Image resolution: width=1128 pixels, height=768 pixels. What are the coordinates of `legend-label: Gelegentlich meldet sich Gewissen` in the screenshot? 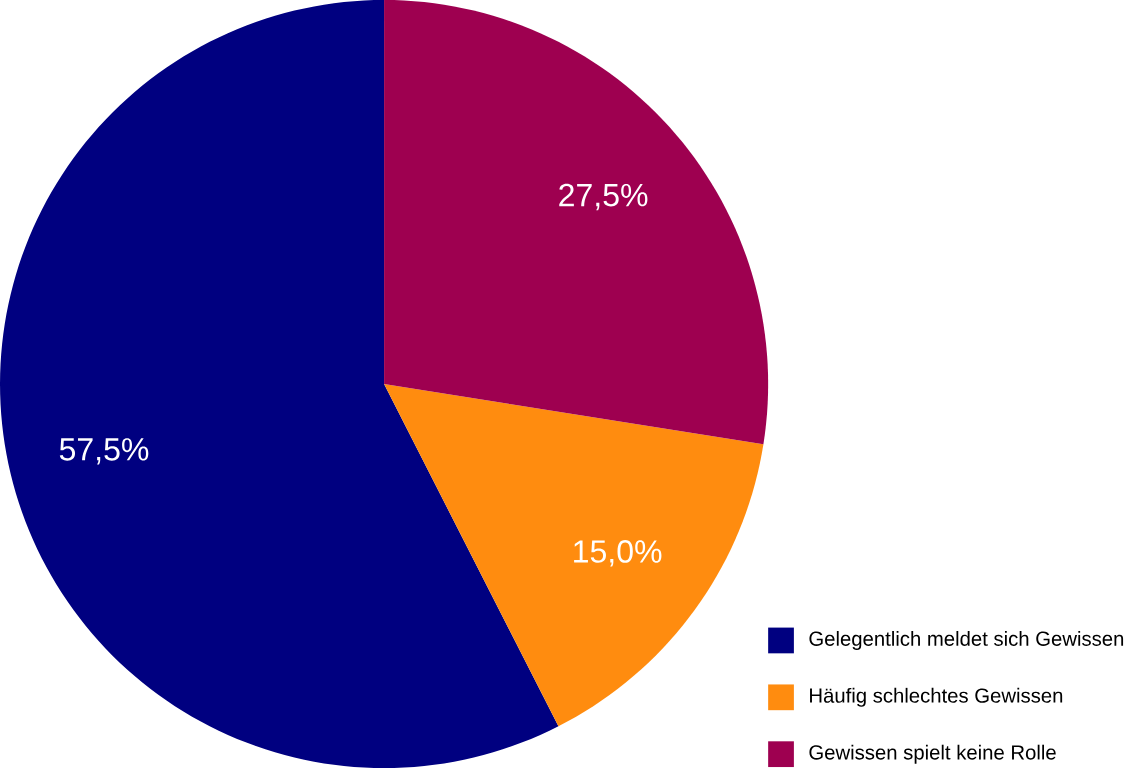 It's located at (966, 640).